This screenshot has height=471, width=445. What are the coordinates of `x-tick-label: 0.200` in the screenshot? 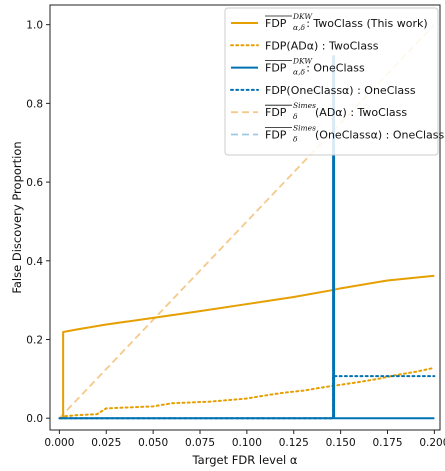 It's located at (432, 443).